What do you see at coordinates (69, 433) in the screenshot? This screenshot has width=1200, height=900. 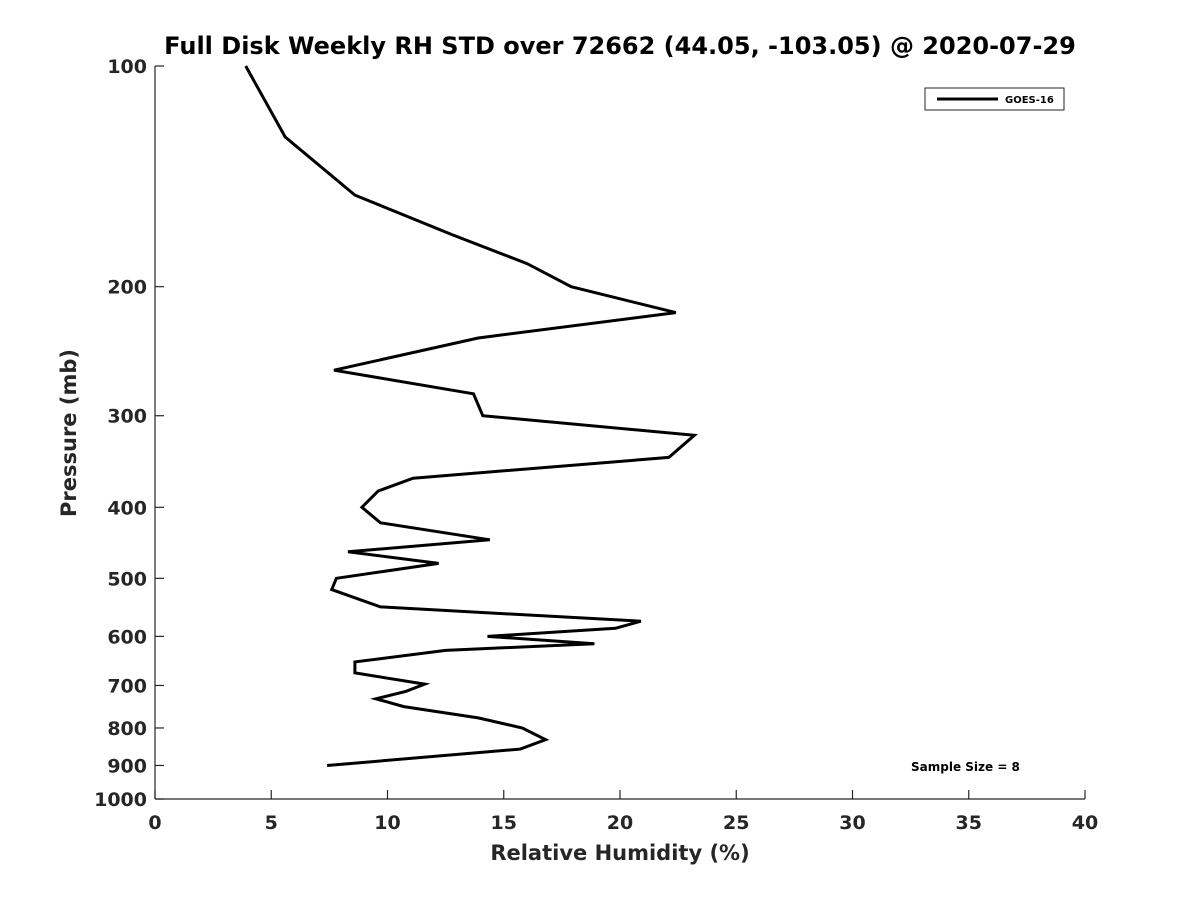 I see `y-axis-label: Pressure (mb)` at bounding box center [69, 433].